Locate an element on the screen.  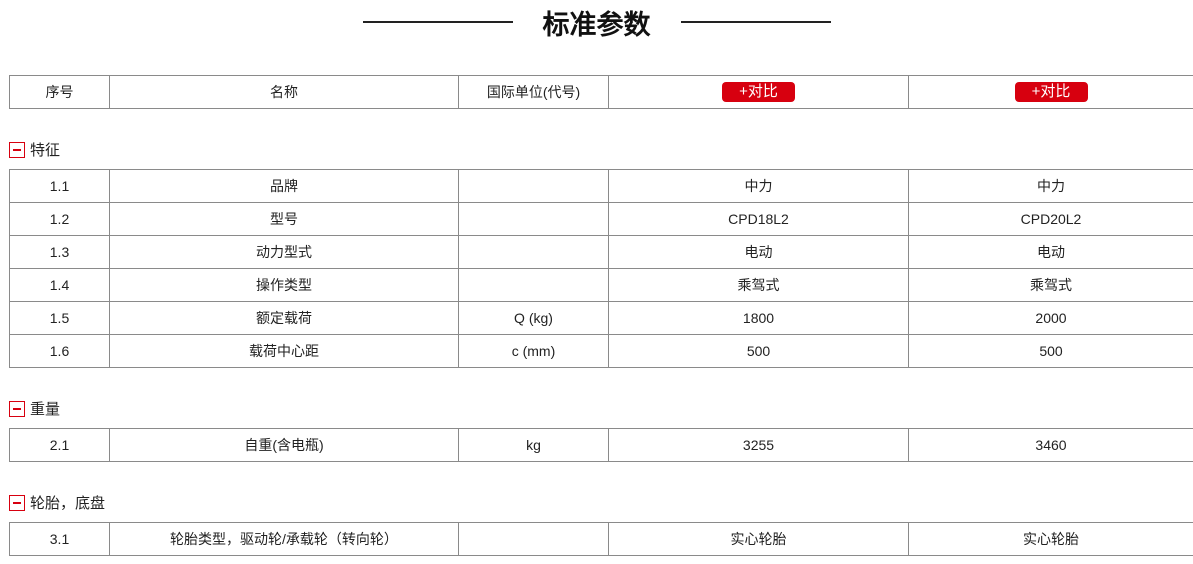
header-unit: 国际单位(代号) is located at coordinates (533, 92).